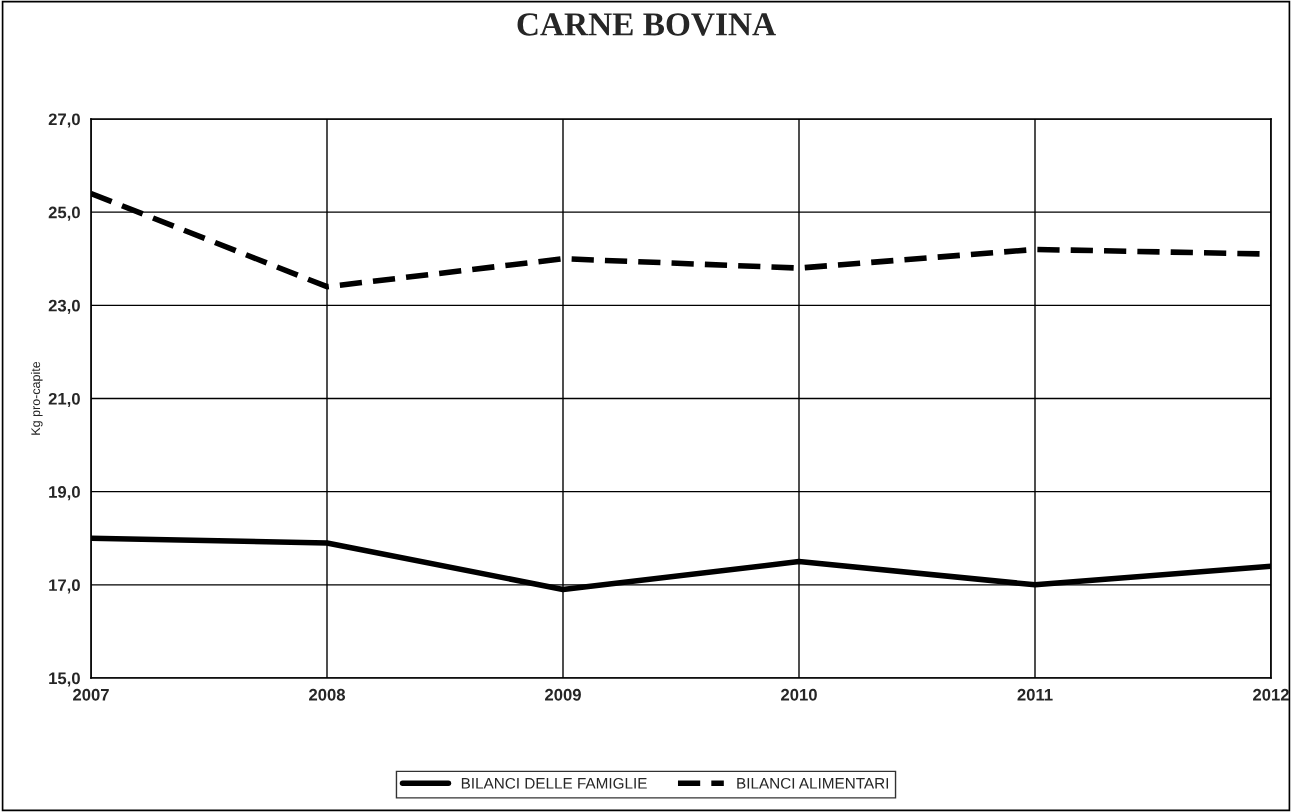  I want to click on x-tick-label: 2008, so click(327, 694).